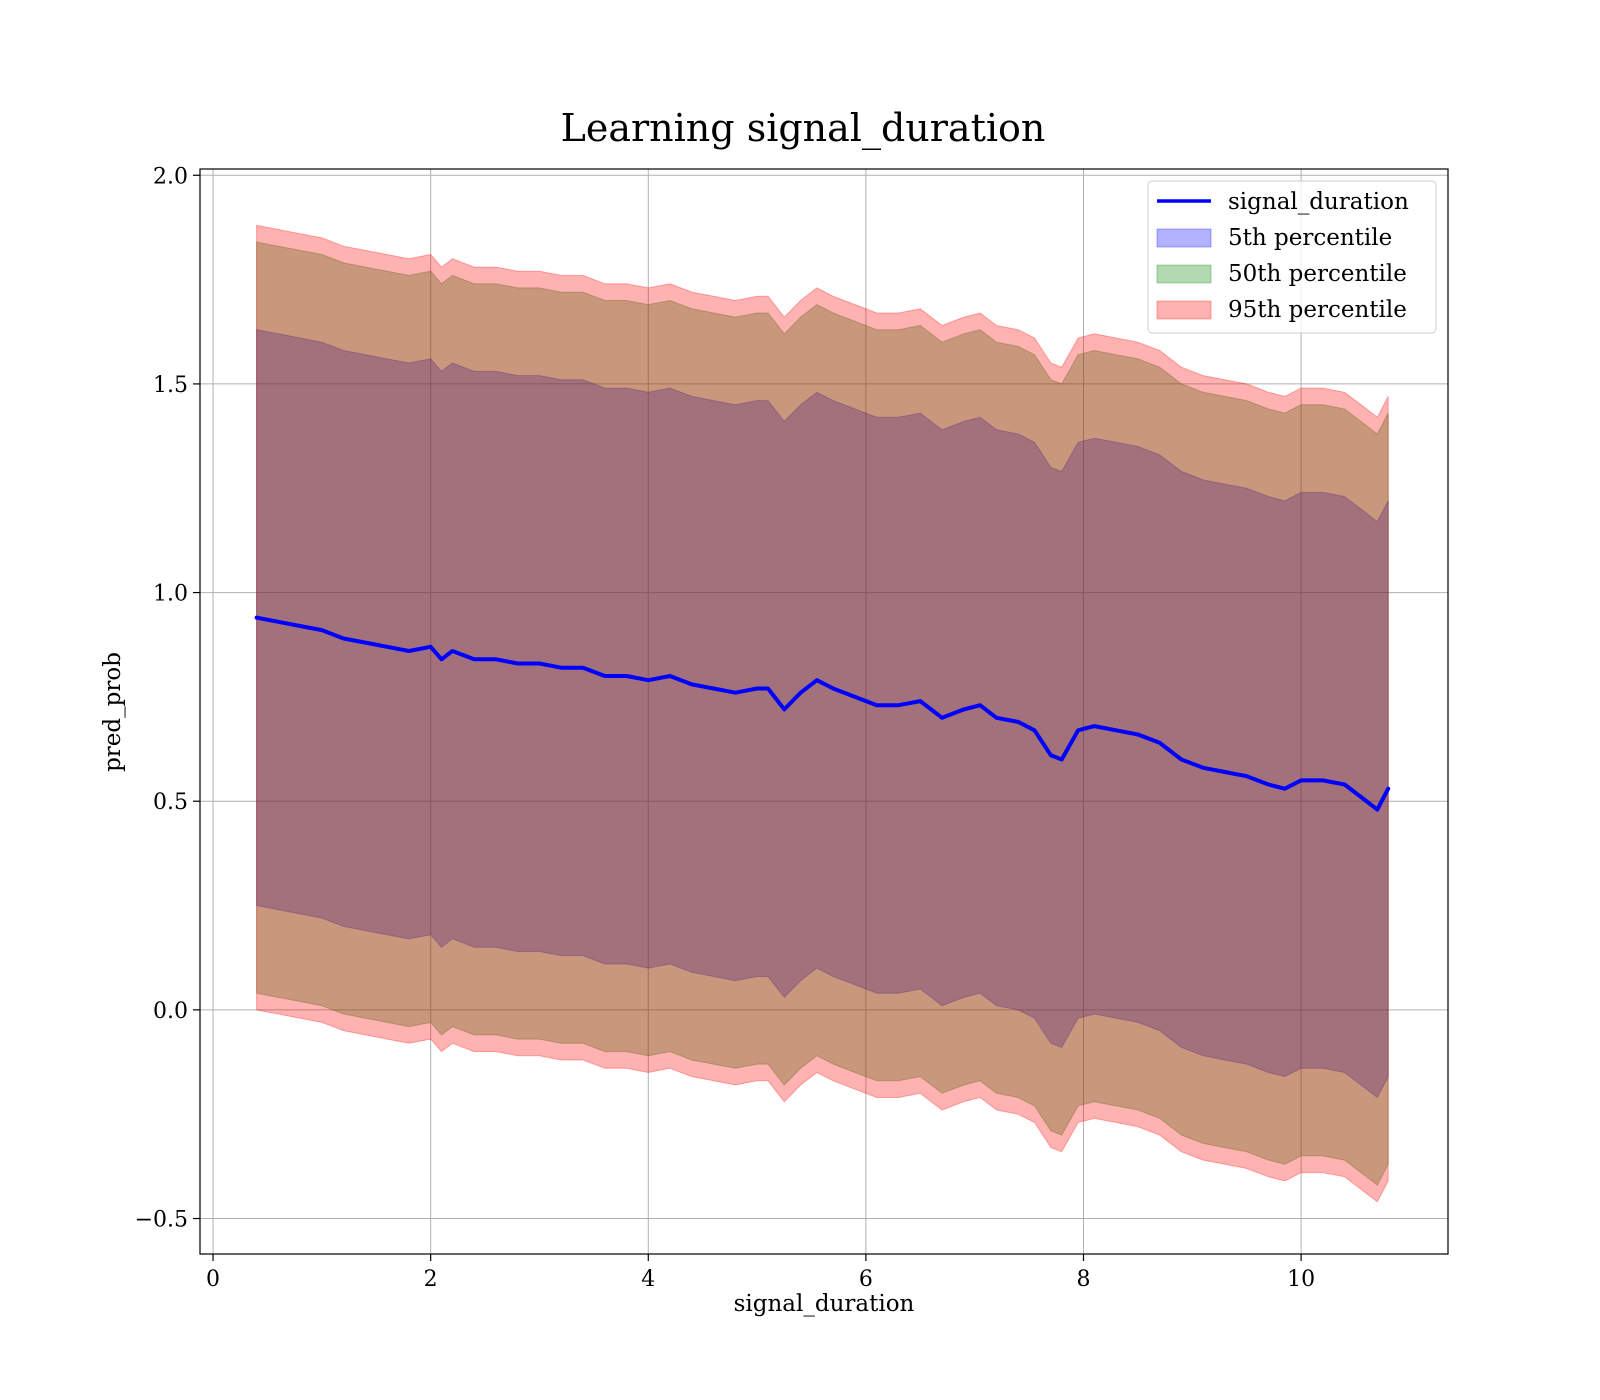 Image resolution: width=1600 pixels, height=1400 pixels. Describe the element at coordinates (113, 712) in the screenshot. I see `y-axis-label: pred_prob` at that location.